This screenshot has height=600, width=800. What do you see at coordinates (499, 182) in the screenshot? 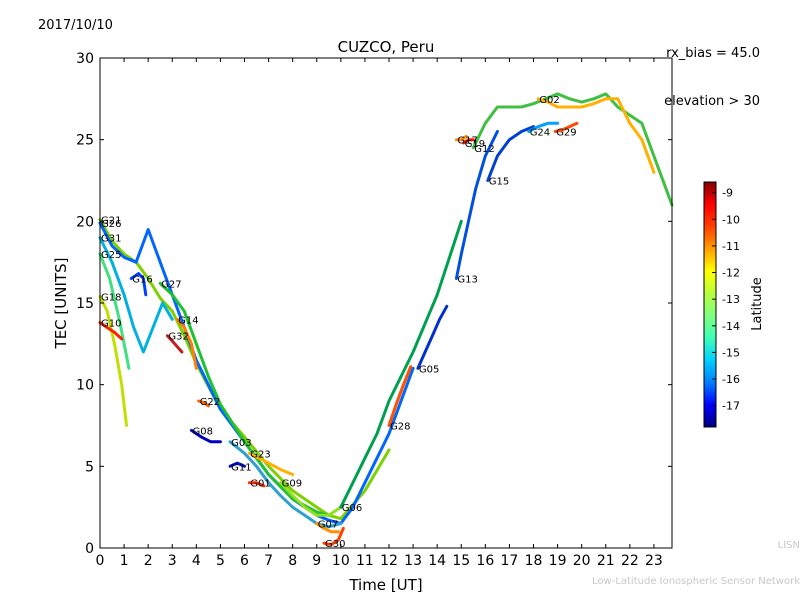
I see `prn-label-g15: G15` at bounding box center [499, 182].